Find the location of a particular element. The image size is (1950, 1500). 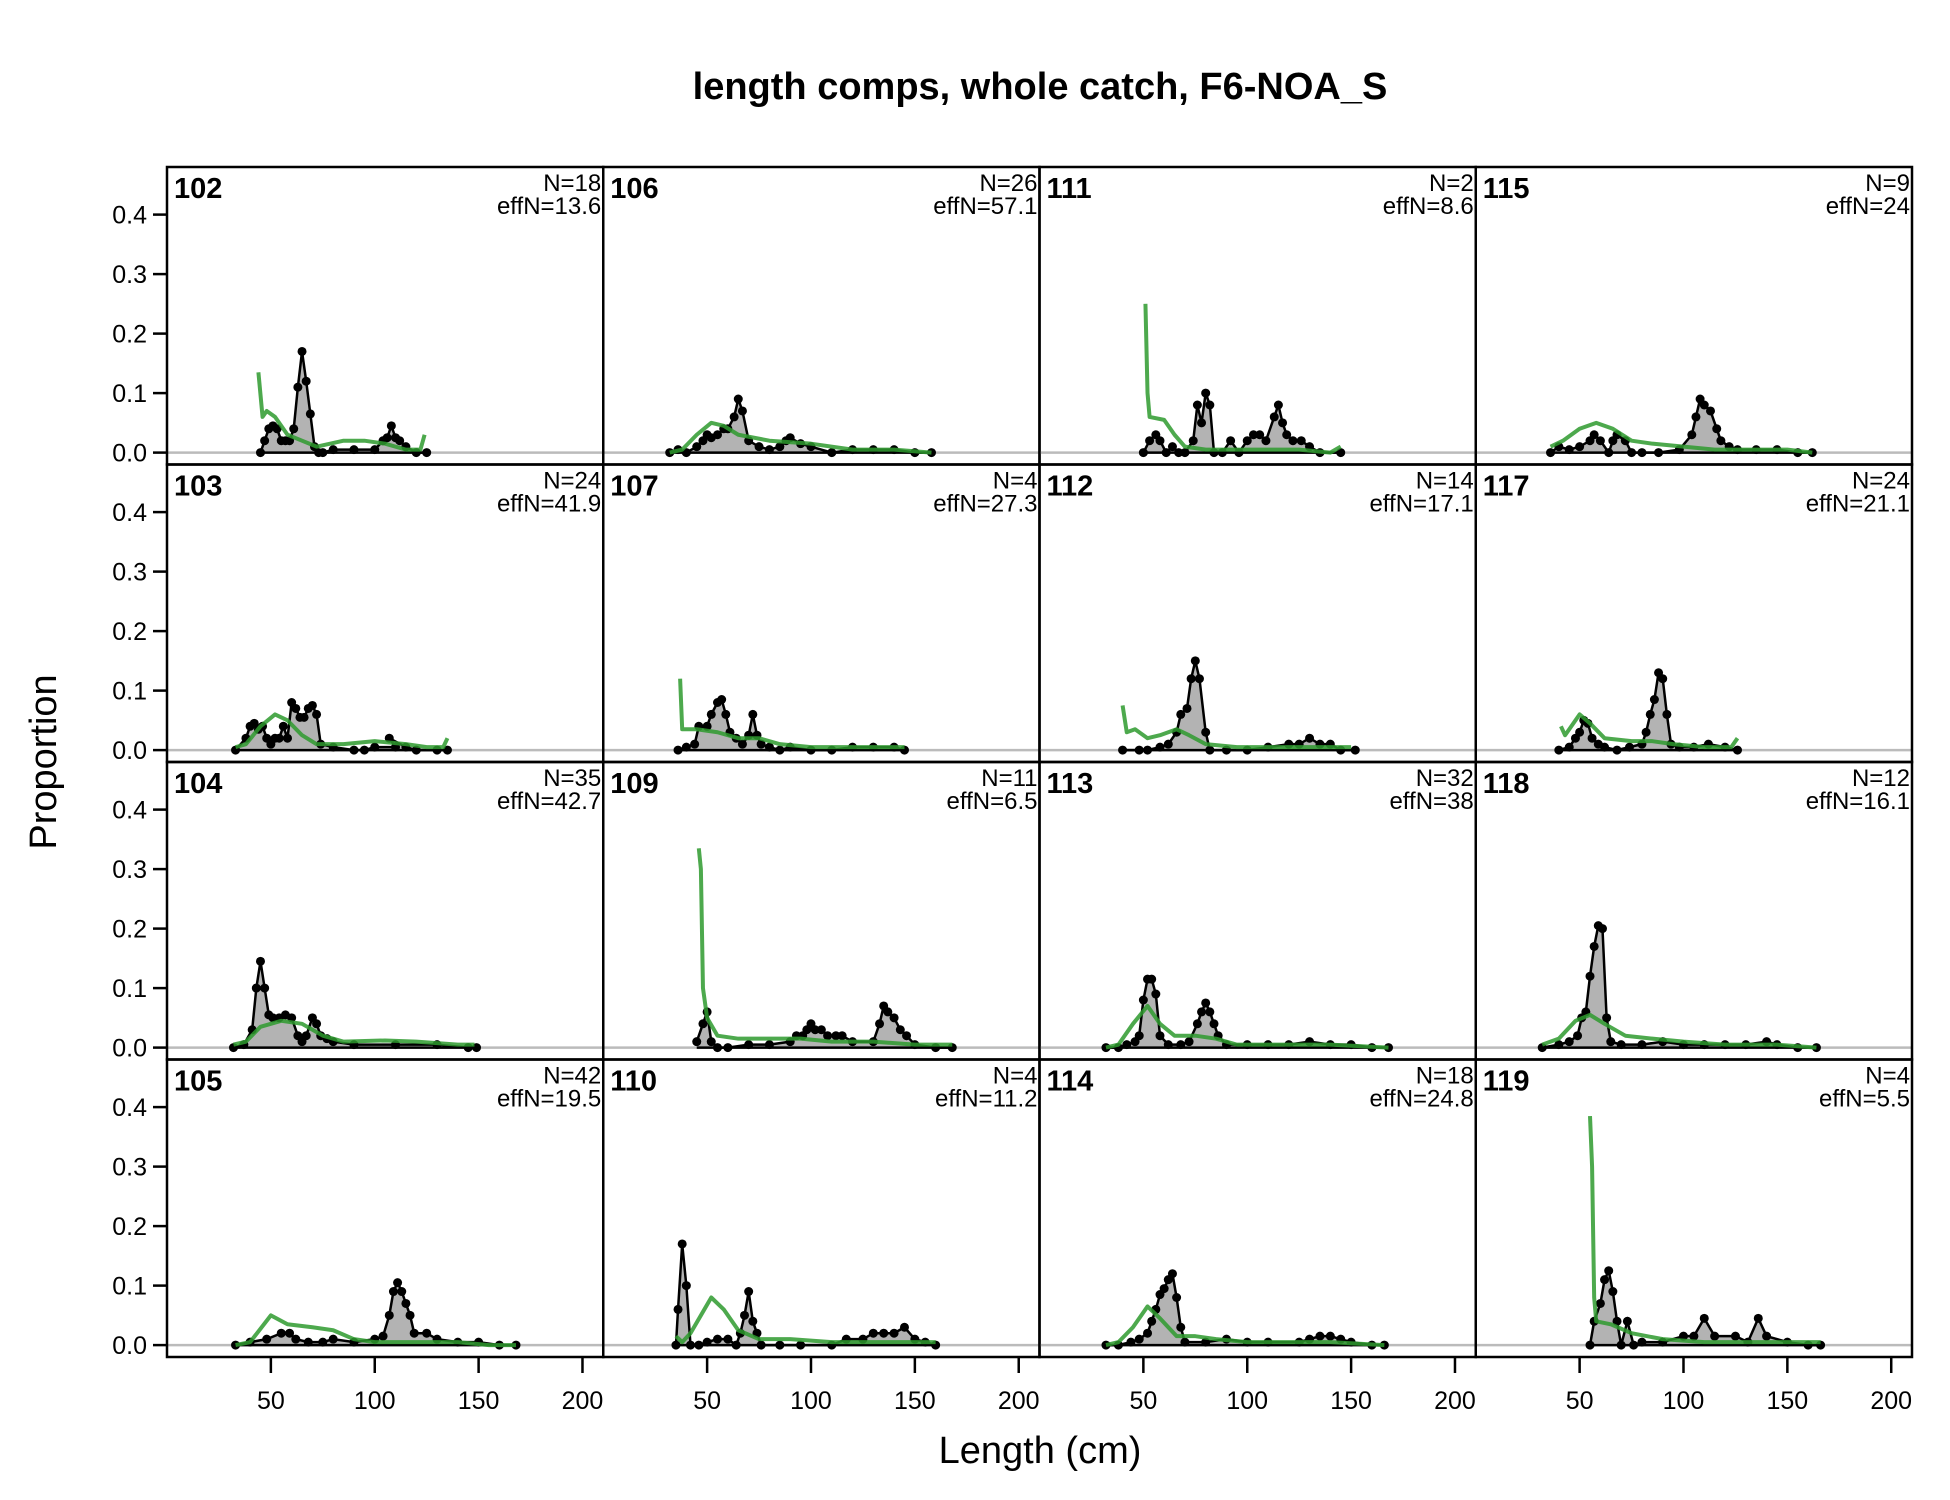

panel-id-label: 107 is located at coordinates (634, 487).